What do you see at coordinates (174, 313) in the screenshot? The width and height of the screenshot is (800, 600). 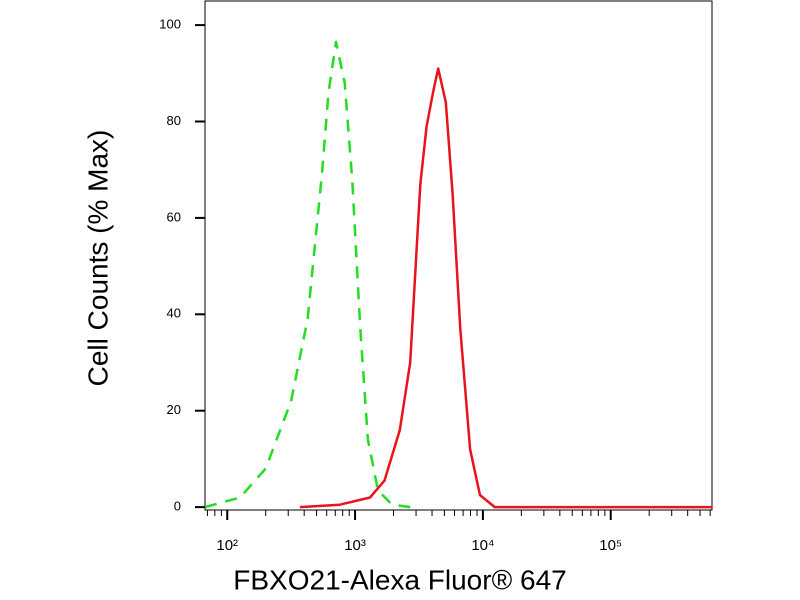 I see `y-tick-label: 40` at bounding box center [174, 313].